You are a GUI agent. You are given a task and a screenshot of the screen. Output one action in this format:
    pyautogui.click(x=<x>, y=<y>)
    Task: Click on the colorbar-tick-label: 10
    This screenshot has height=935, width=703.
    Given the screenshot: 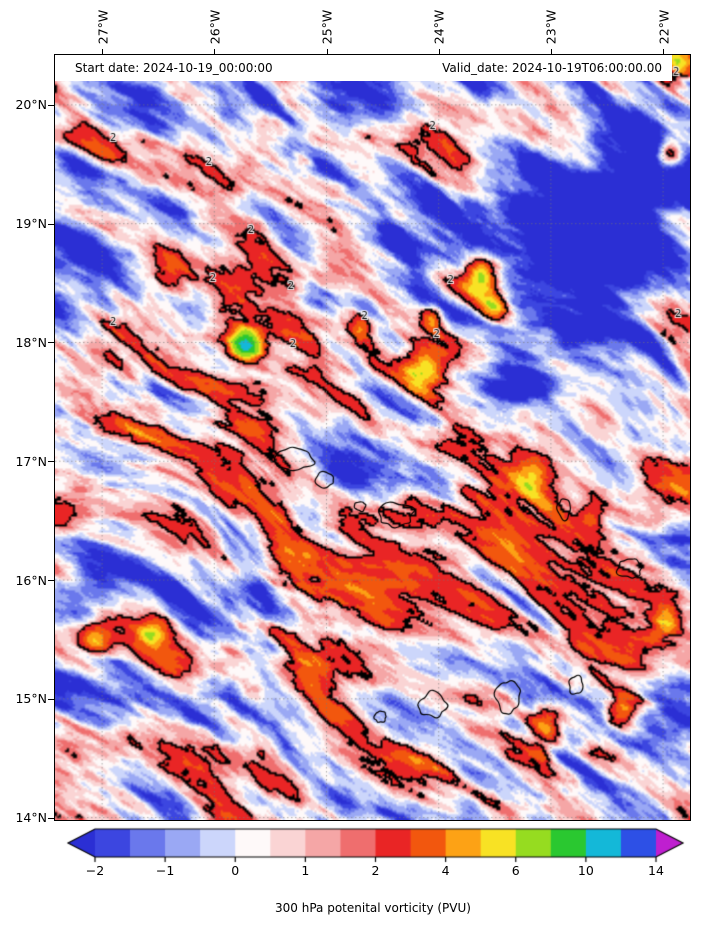 What is the action you would take?
    pyautogui.click(x=585, y=870)
    